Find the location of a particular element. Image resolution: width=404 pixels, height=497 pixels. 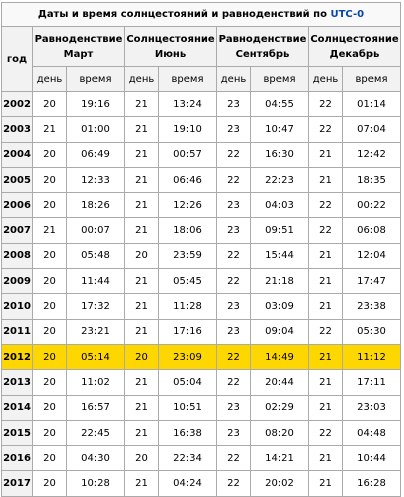

time-cell: 16:28 is located at coordinates (371, 483).